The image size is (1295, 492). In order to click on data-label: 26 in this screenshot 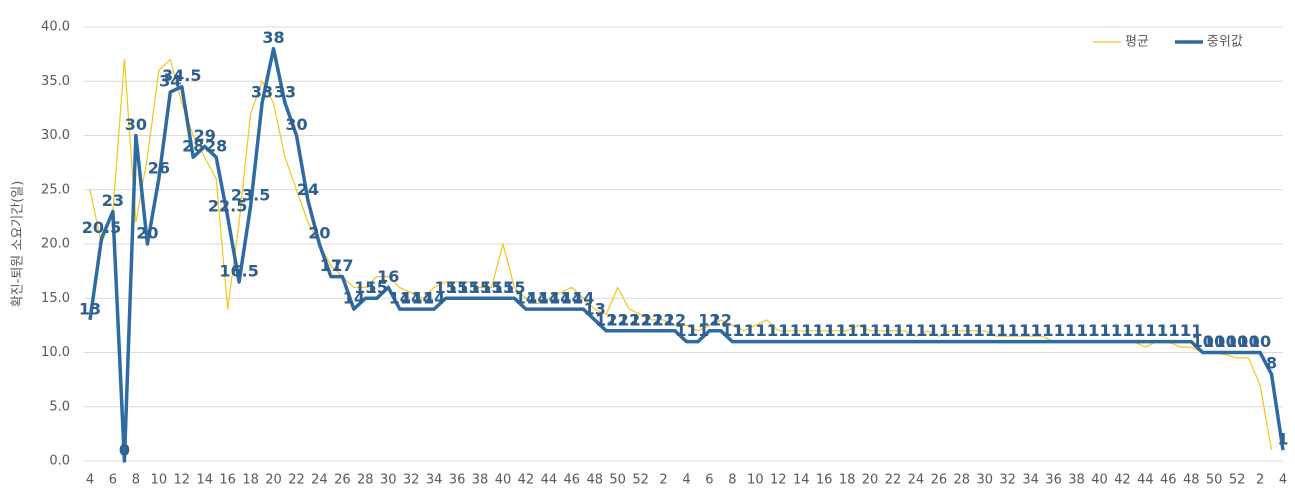, I will do `click(159, 167)`.